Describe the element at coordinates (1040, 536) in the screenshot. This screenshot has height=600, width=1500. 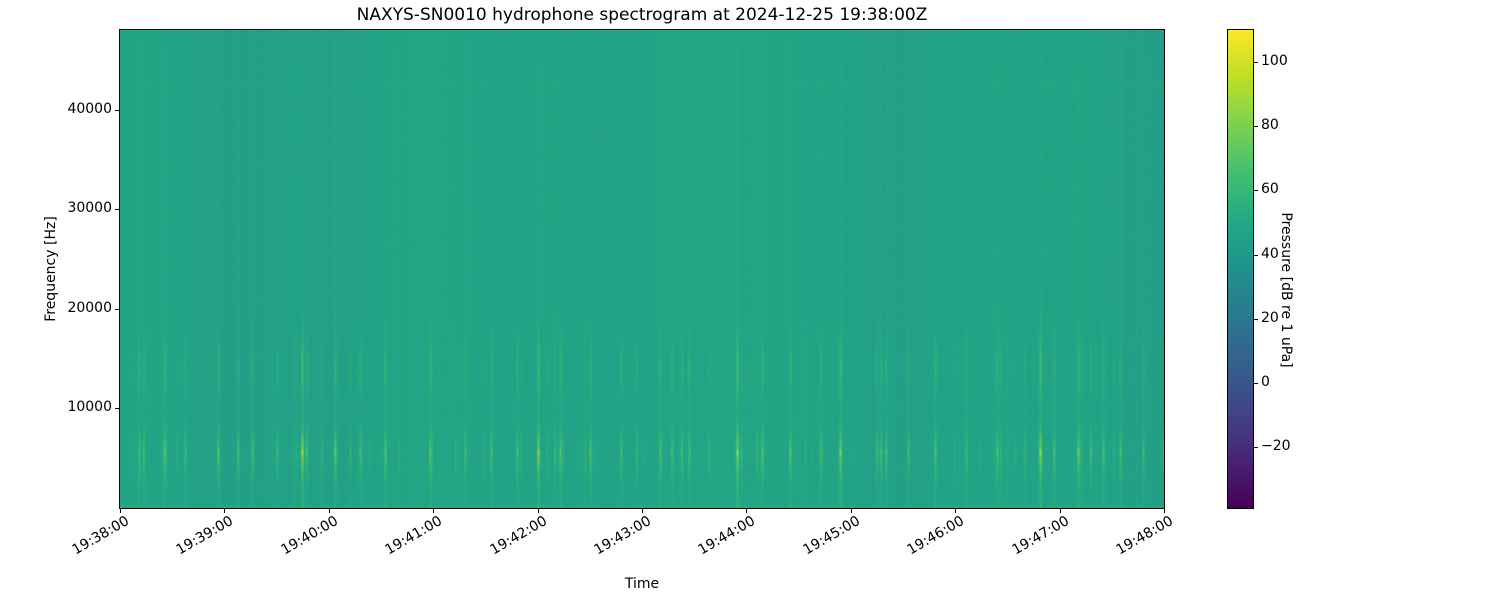
I see `x-tick-label: 19:47:00` at that location.